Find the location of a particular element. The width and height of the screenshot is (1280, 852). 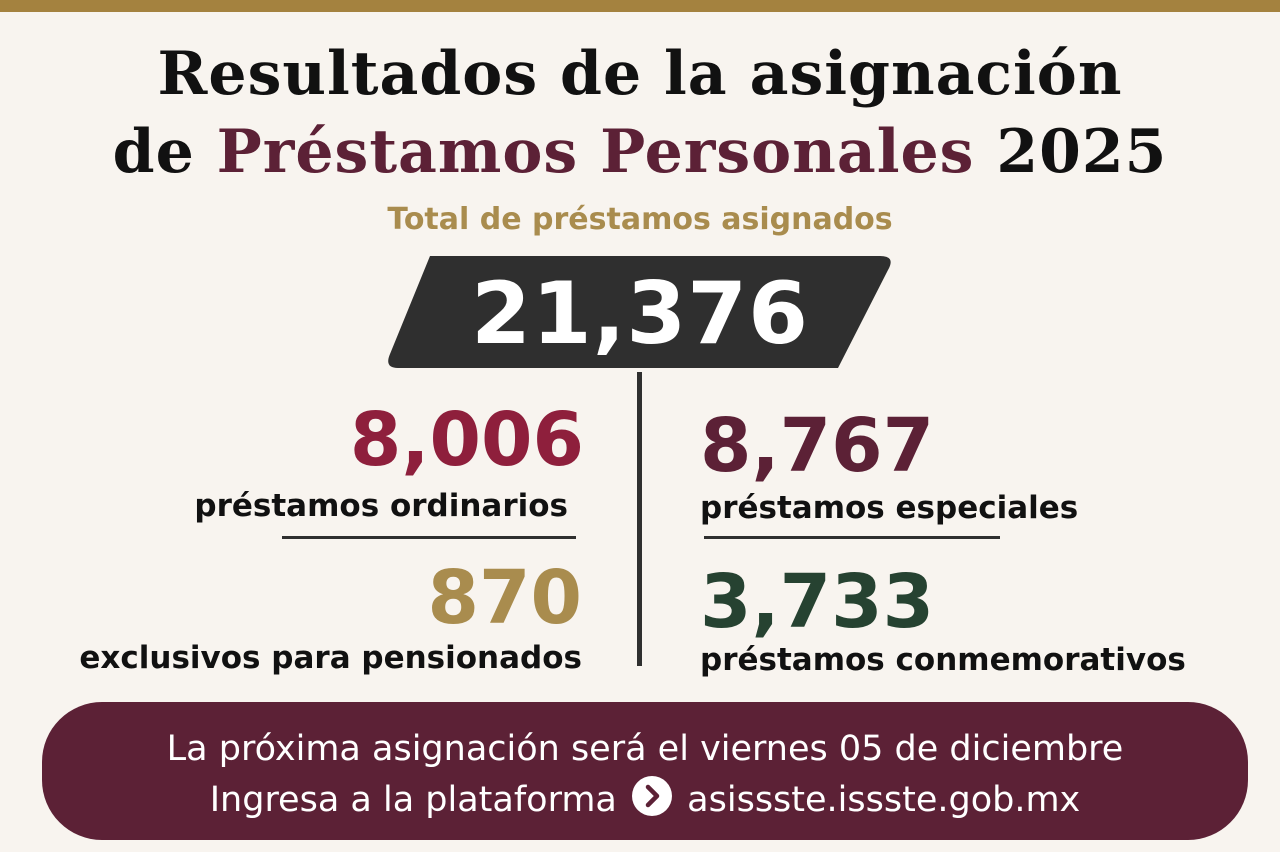

stat-especiales-value: 8,767 is located at coordinates (817, 446).